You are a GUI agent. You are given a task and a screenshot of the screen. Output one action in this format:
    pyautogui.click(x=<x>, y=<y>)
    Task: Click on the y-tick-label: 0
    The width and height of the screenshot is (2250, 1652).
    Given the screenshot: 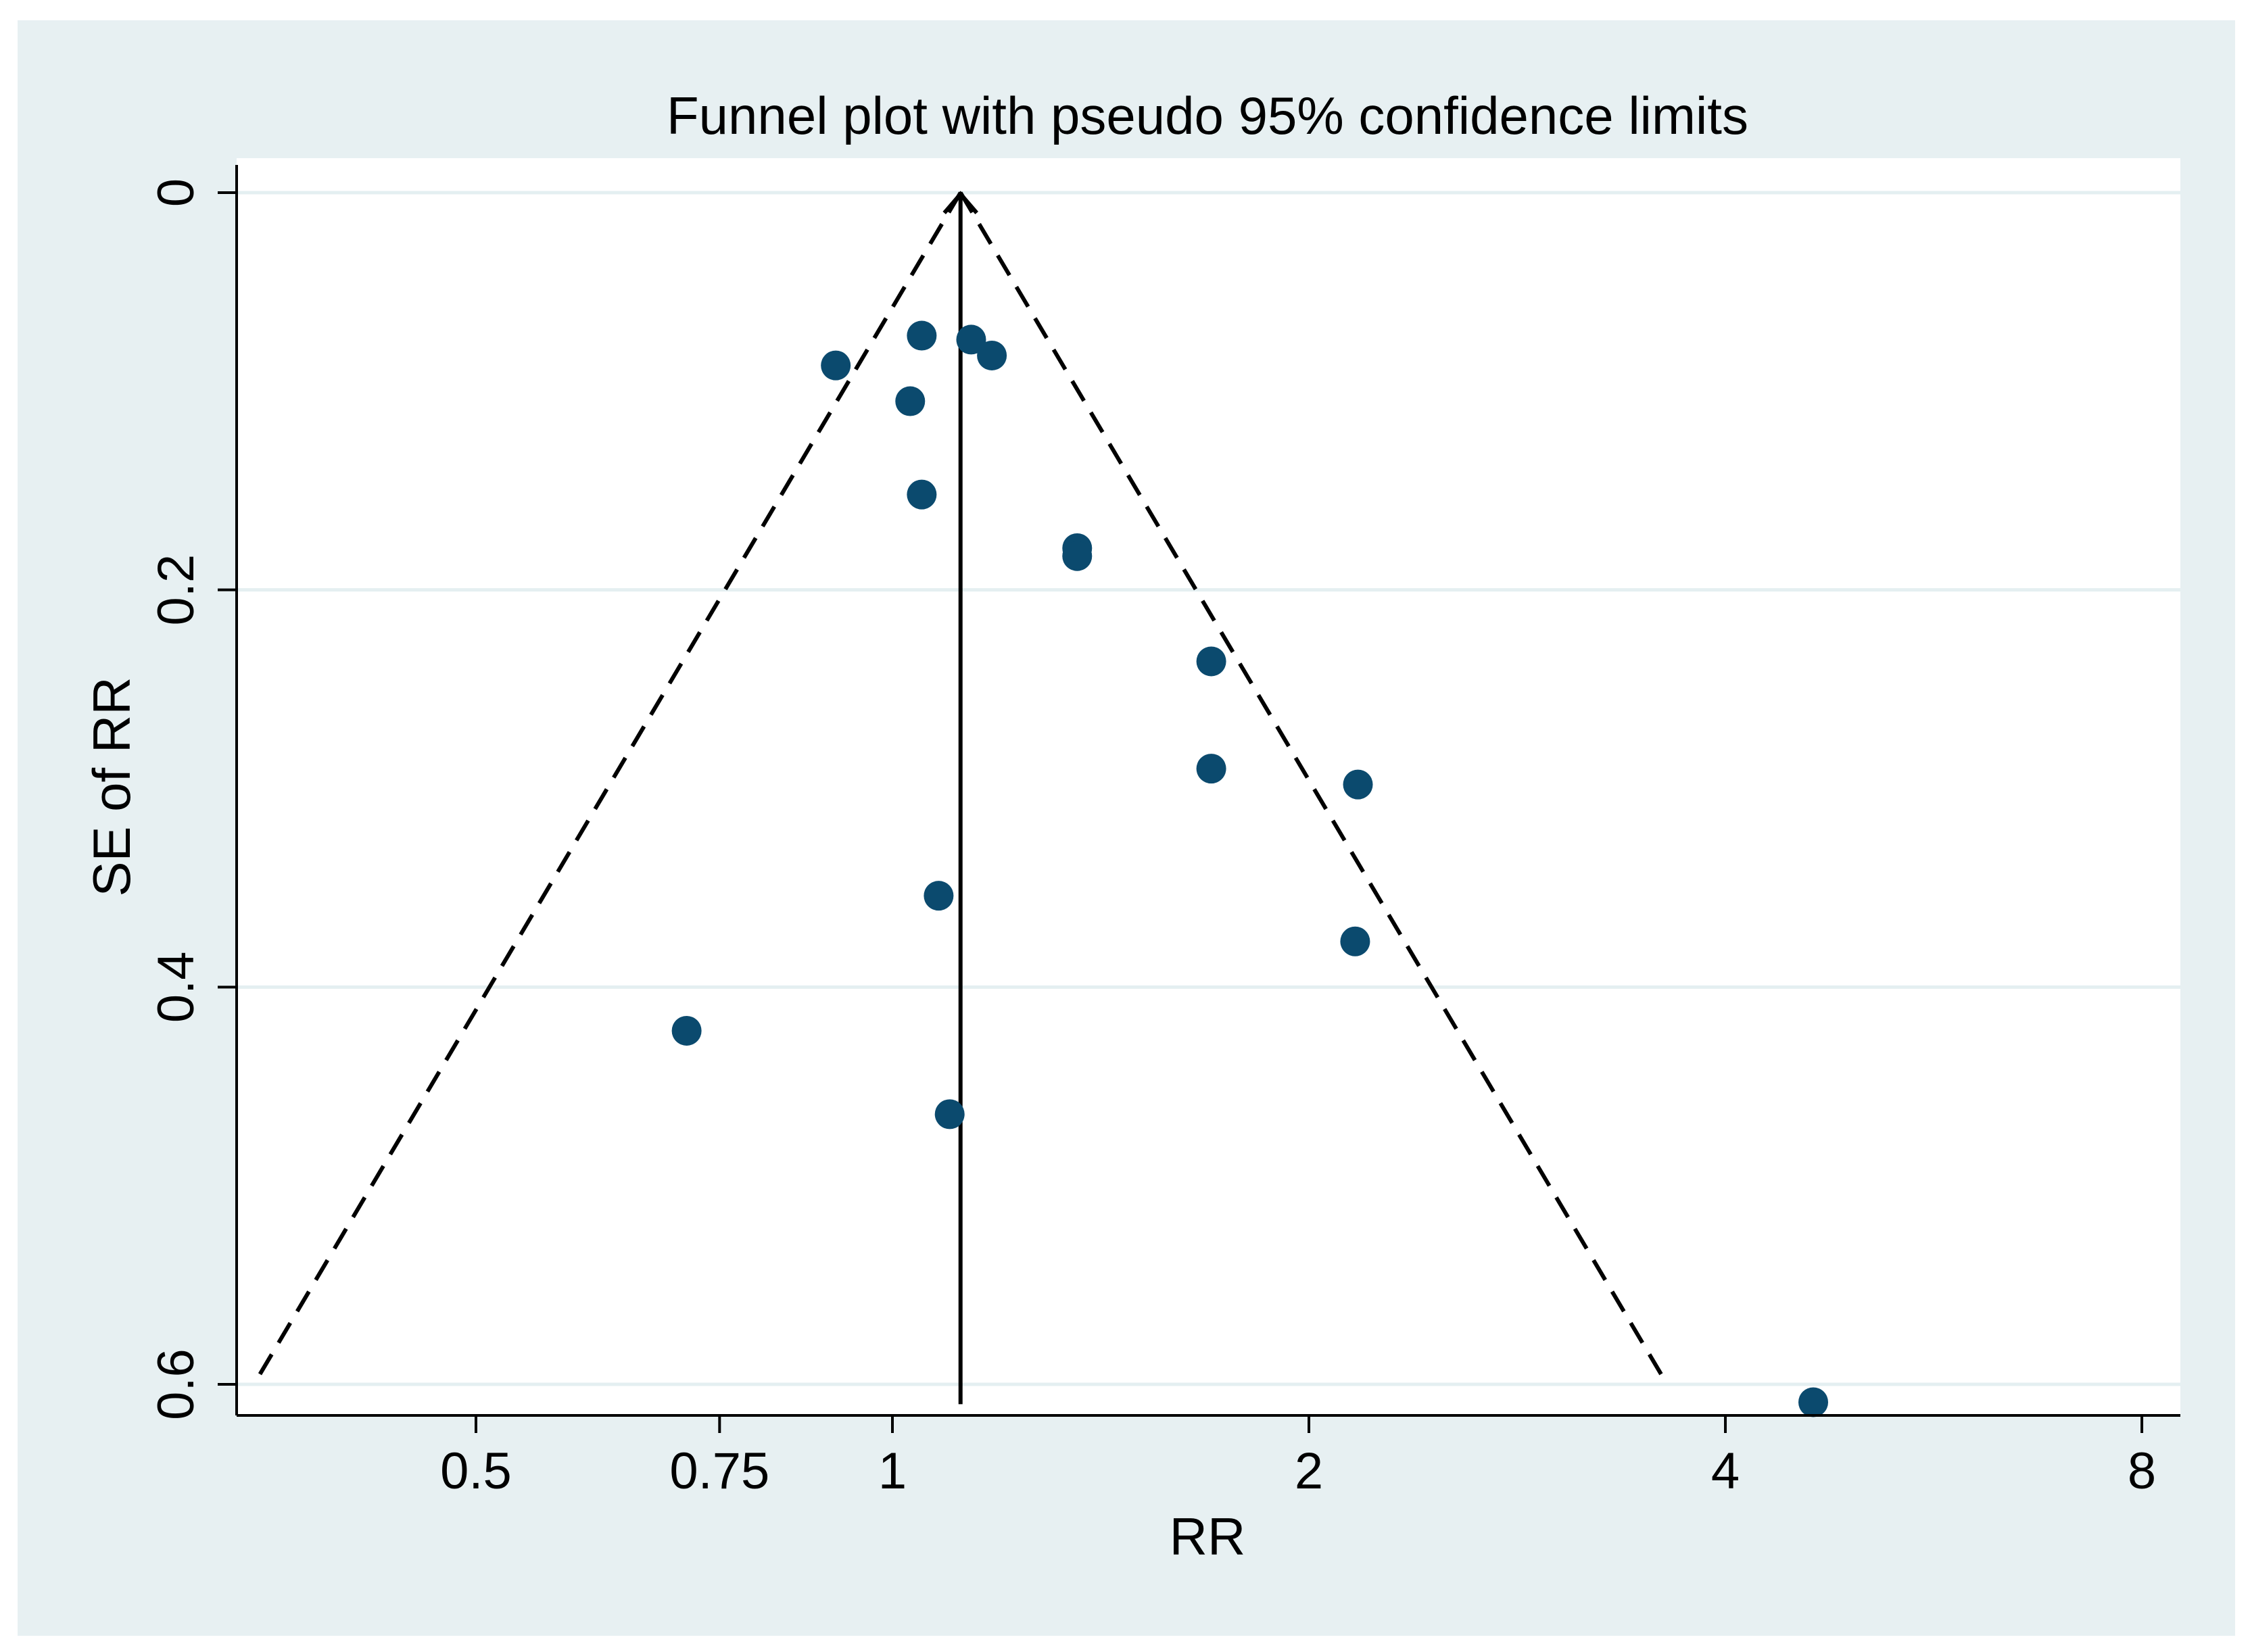 What is the action you would take?
    pyautogui.click(x=176, y=192)
    